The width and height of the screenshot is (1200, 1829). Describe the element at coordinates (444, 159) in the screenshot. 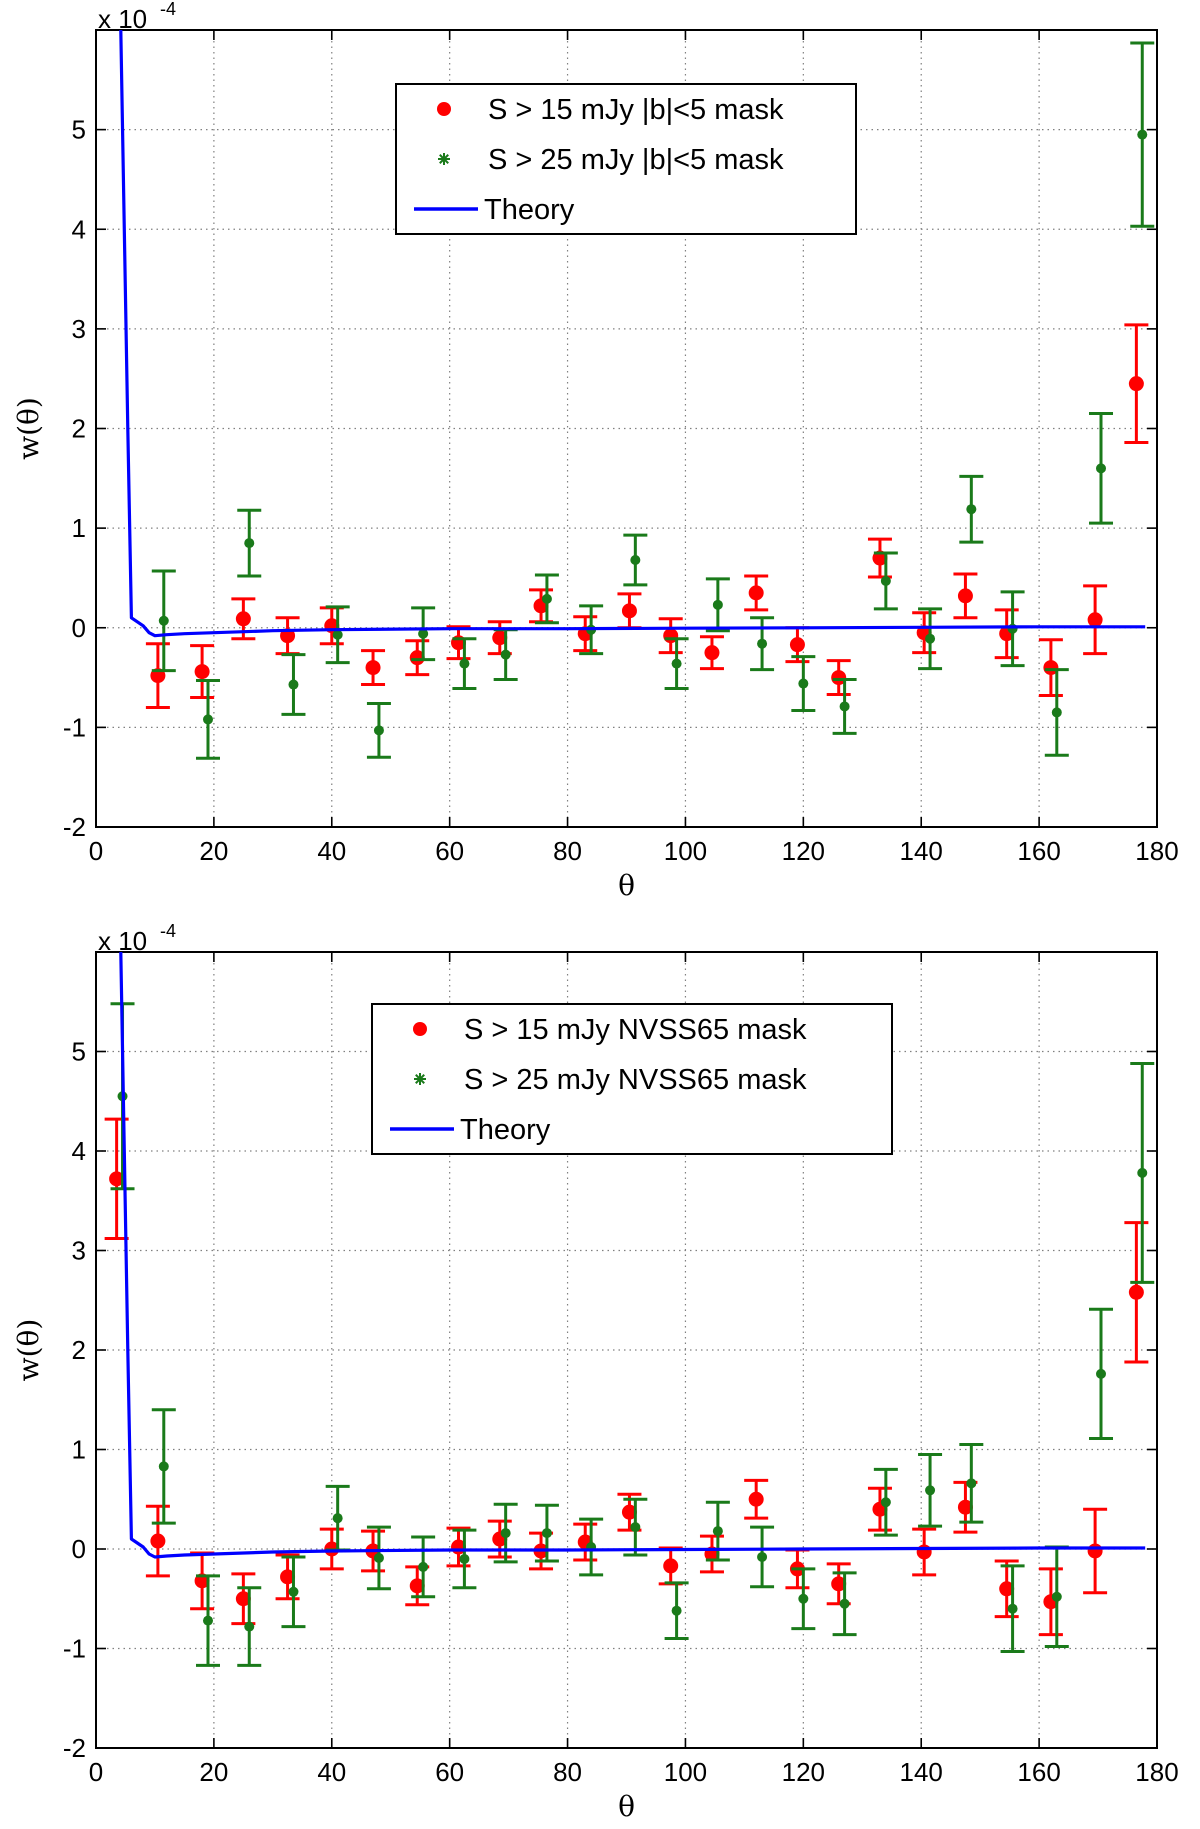

I see `legend-marker-star` at that location.